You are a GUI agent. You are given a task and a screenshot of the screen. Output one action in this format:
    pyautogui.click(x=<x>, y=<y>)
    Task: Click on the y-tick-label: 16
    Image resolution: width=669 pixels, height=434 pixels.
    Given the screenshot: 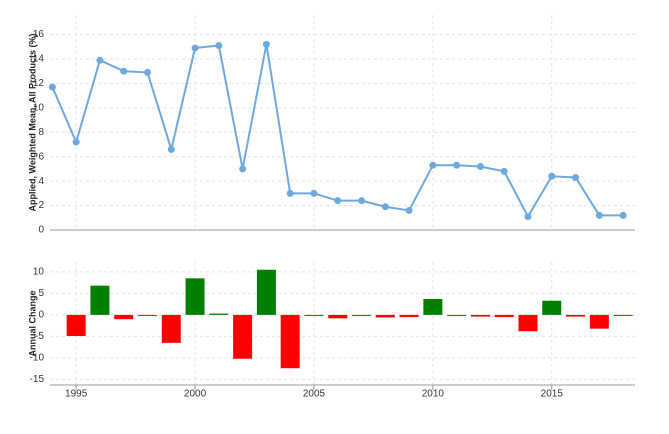 What is the action you would take?
    pyautogui.click(x=39, y=34)
    